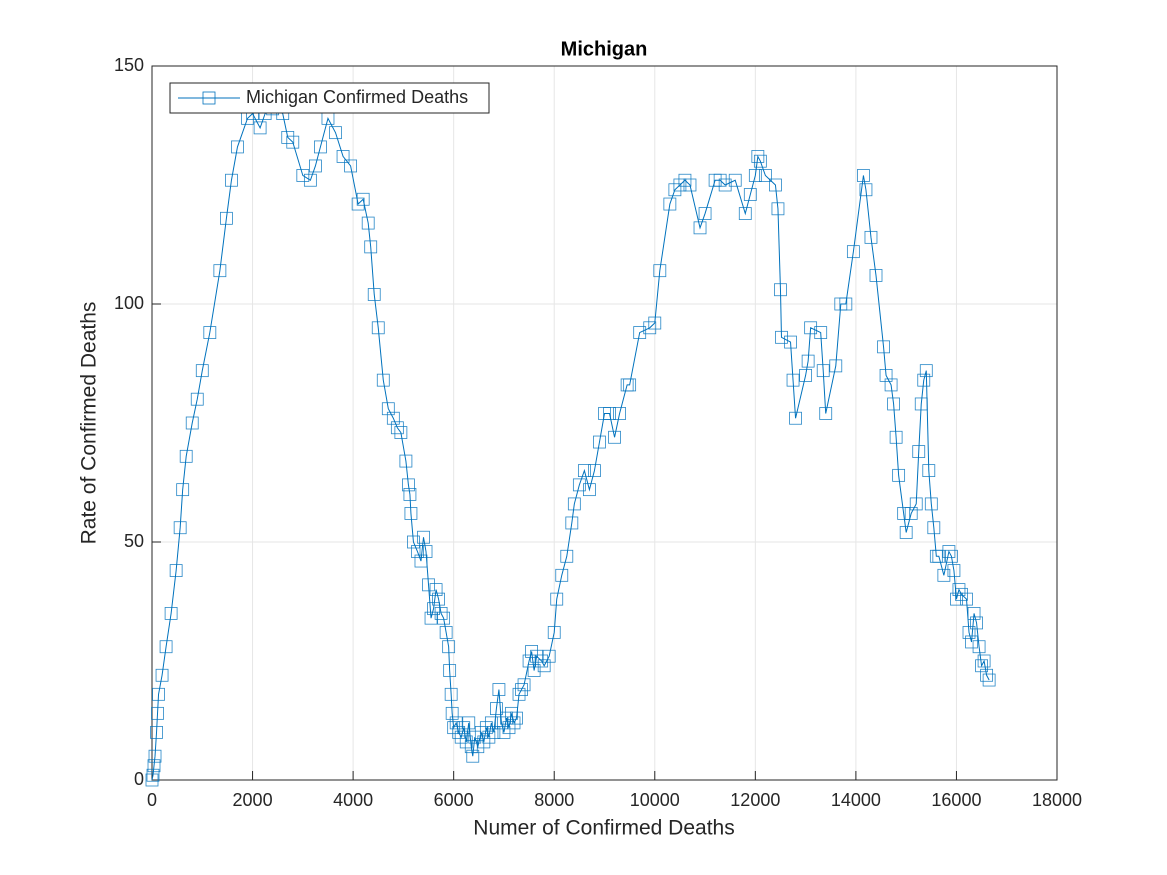  Describe the element at coordinates (129, 65) in the screenshot. I see `y-tick-label: 150` at that location.